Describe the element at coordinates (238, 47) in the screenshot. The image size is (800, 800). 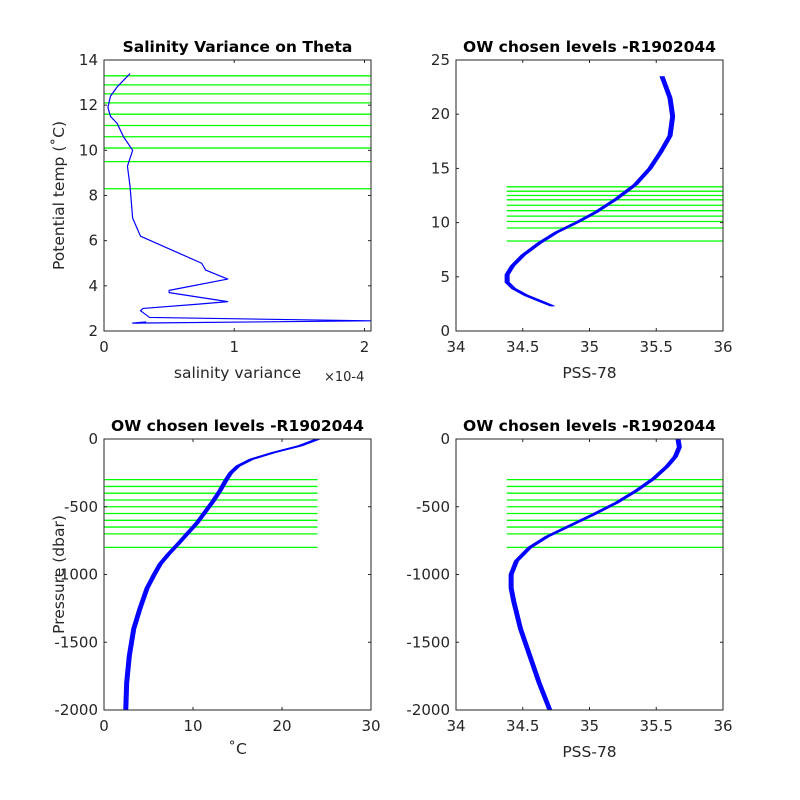
I see `panel-title: Salinity Variance on Theta` at that location.